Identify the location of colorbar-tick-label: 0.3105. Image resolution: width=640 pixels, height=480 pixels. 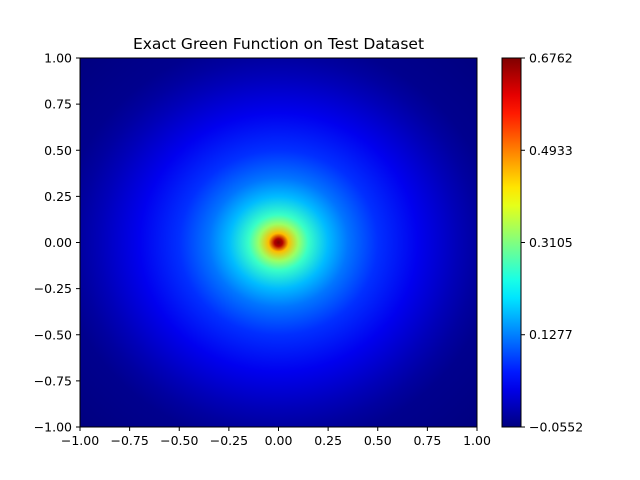
(551, 242).